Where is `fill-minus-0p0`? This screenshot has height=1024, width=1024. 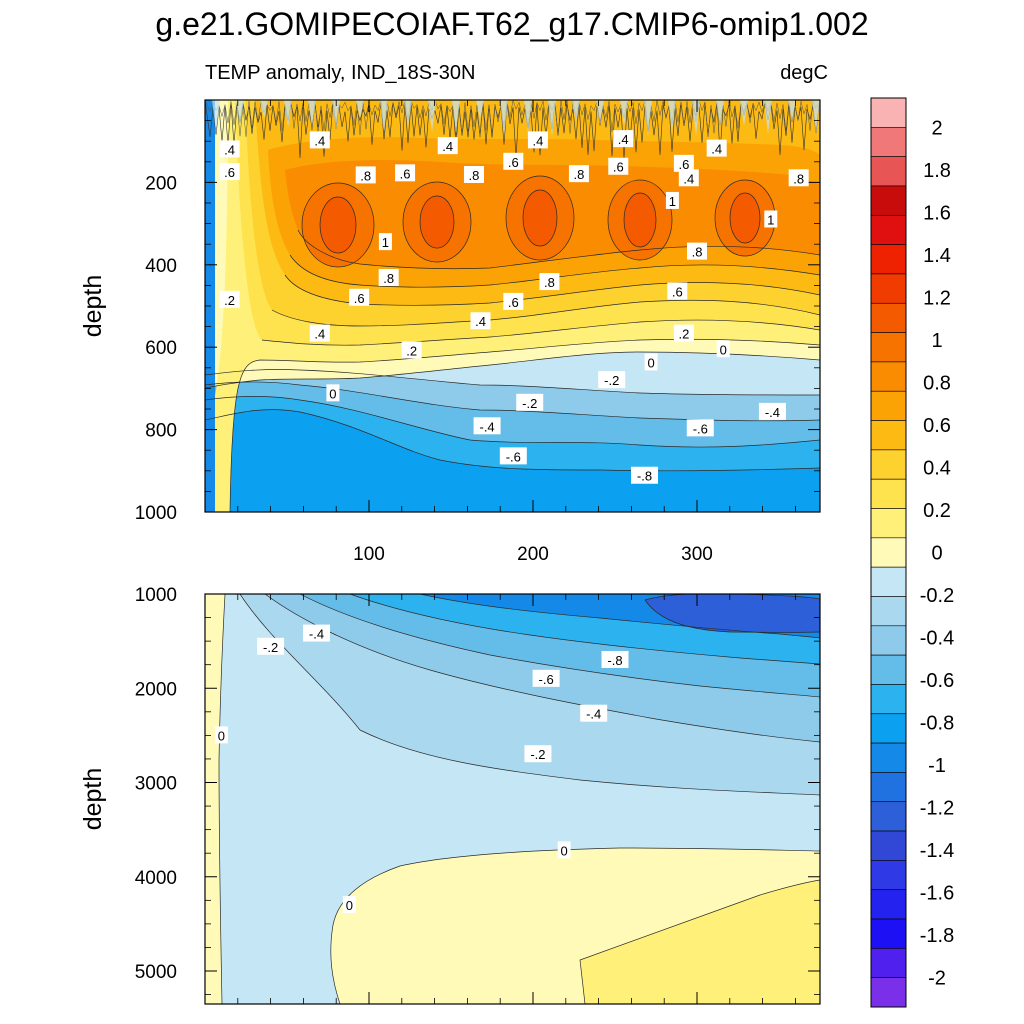 fill-minus-0p0 is located at coordinates (512, 373).